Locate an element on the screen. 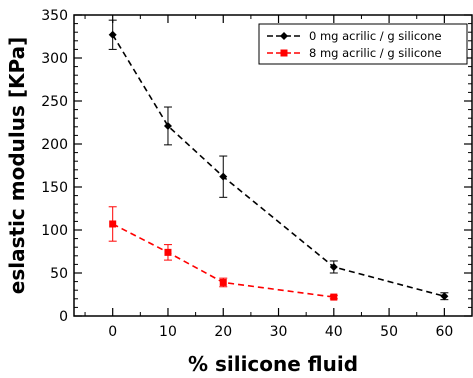  series-line is located at coordinates (223, 260).